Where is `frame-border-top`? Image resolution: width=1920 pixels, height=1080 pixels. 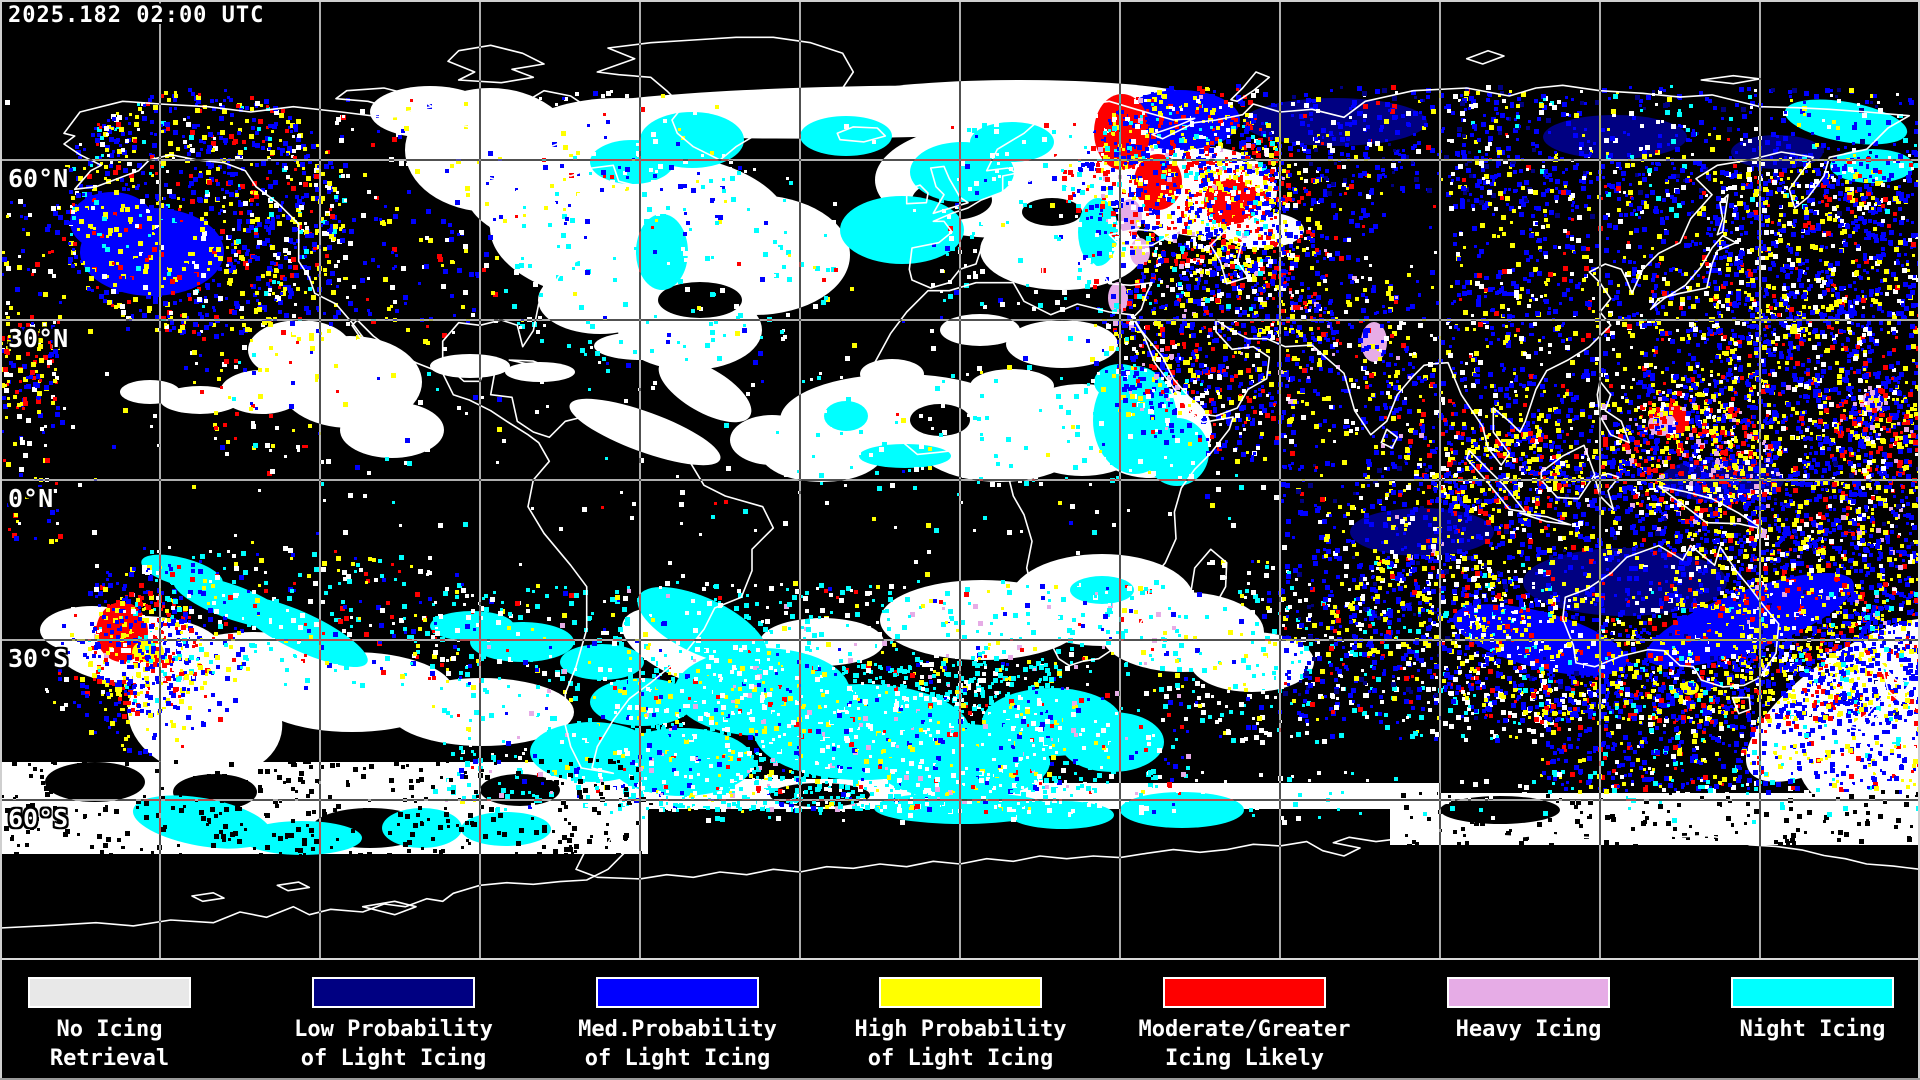 frame-border-top is located at coordinates (960, 1).